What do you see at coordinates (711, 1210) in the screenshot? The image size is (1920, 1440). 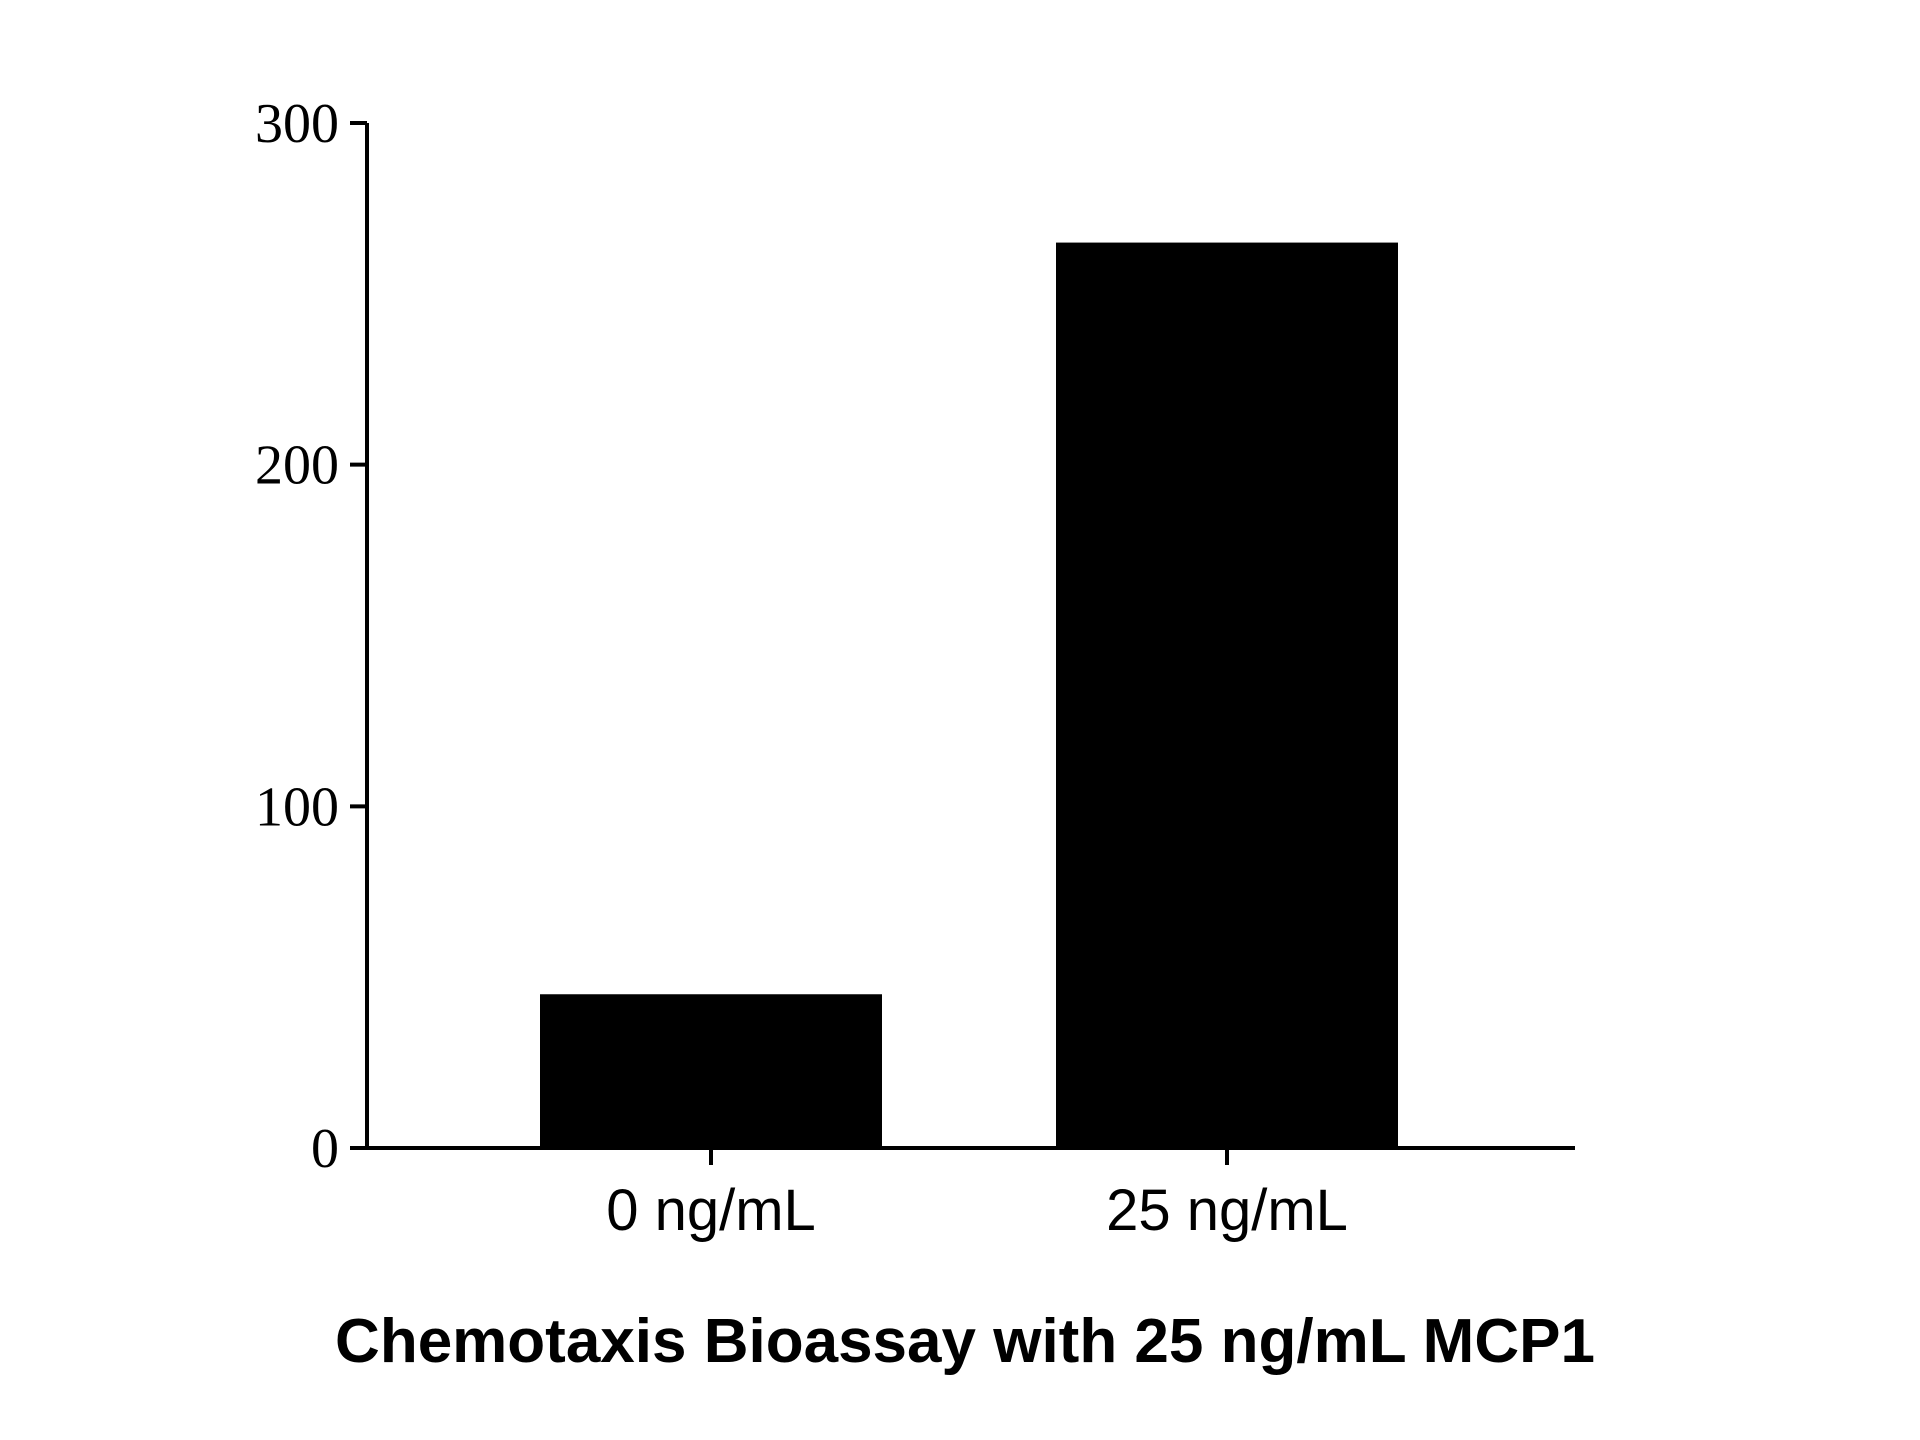 I see `x-category-label: 0 ng/mL` at bounding box center [711, 1210].